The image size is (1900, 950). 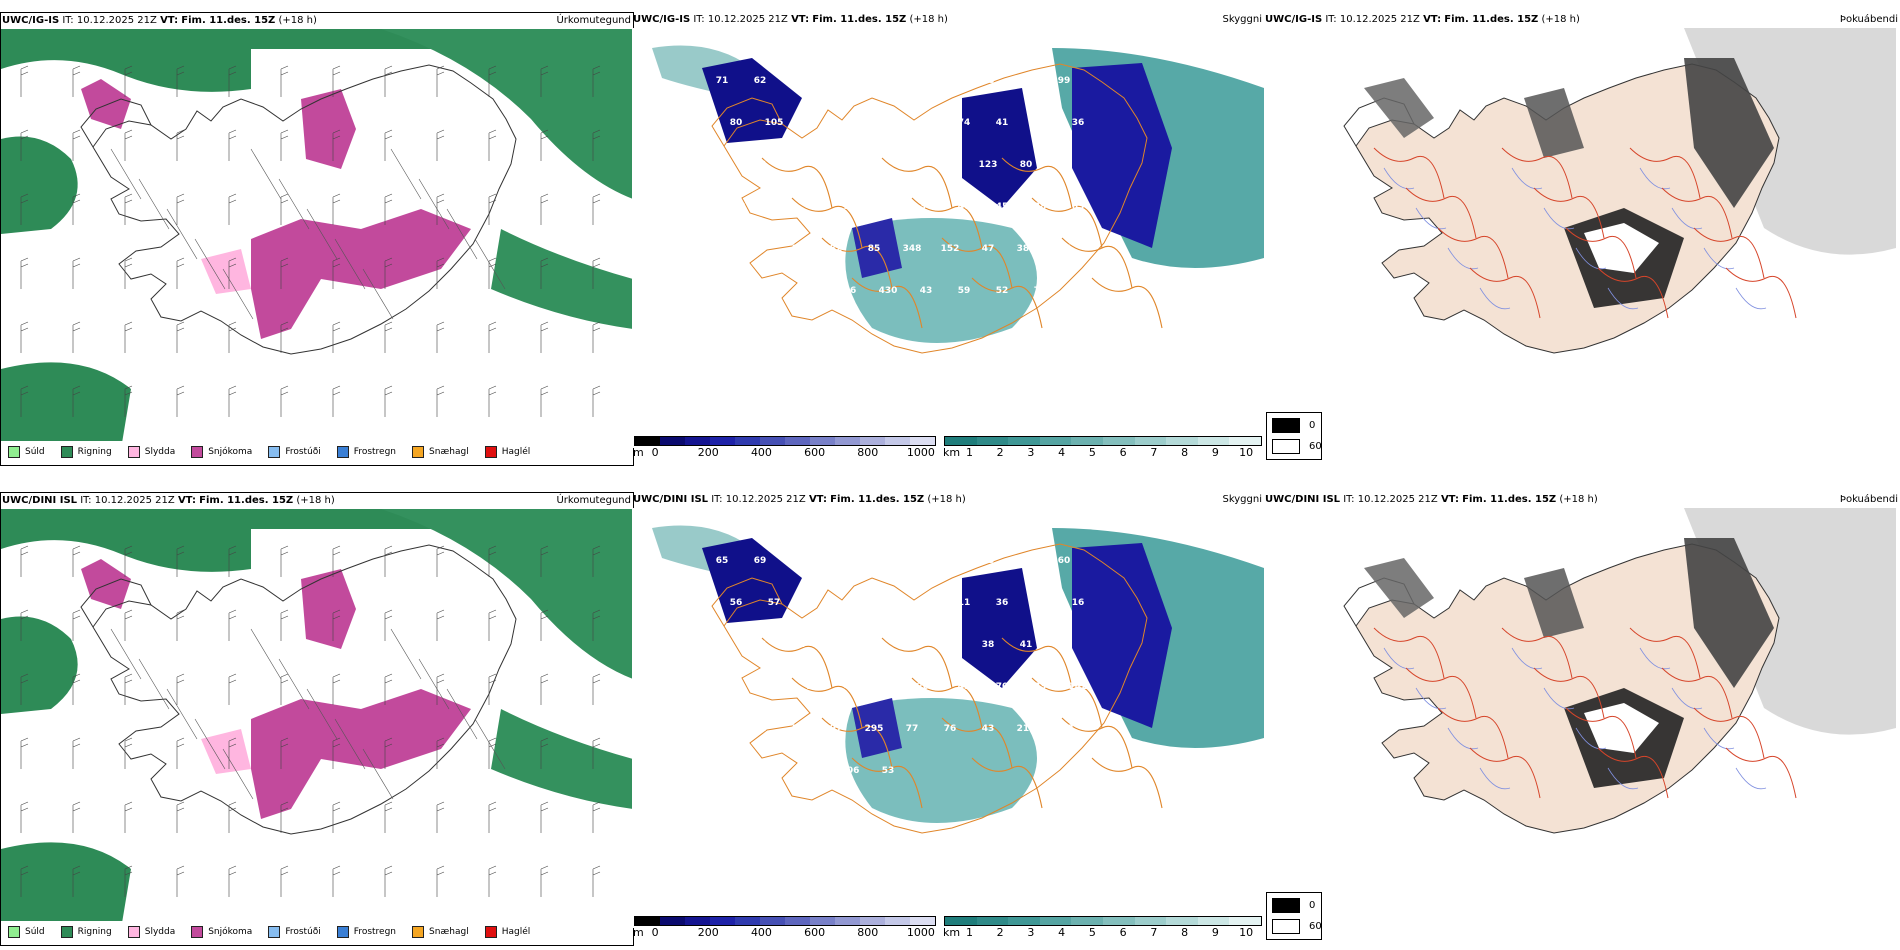 I want to click on cloud-base-label: 86, so click(x=1026, y=81).